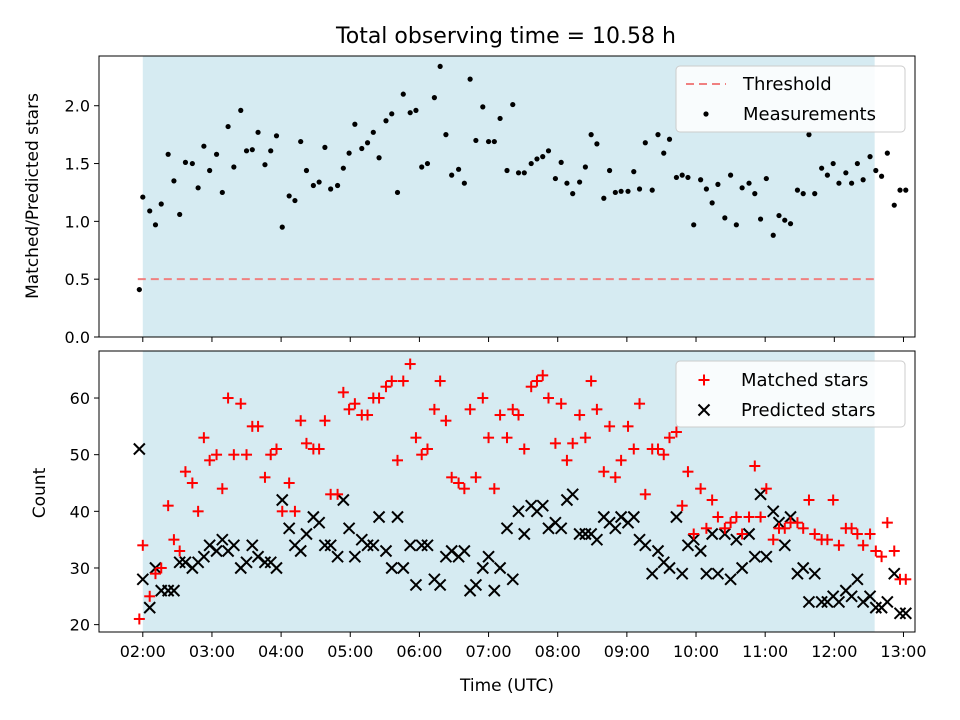 This screenshot has height=720, width=960. Describe the element at coordinates (558, 651) in the screenshot. I see `x-tick-label: 08:00` at that location.